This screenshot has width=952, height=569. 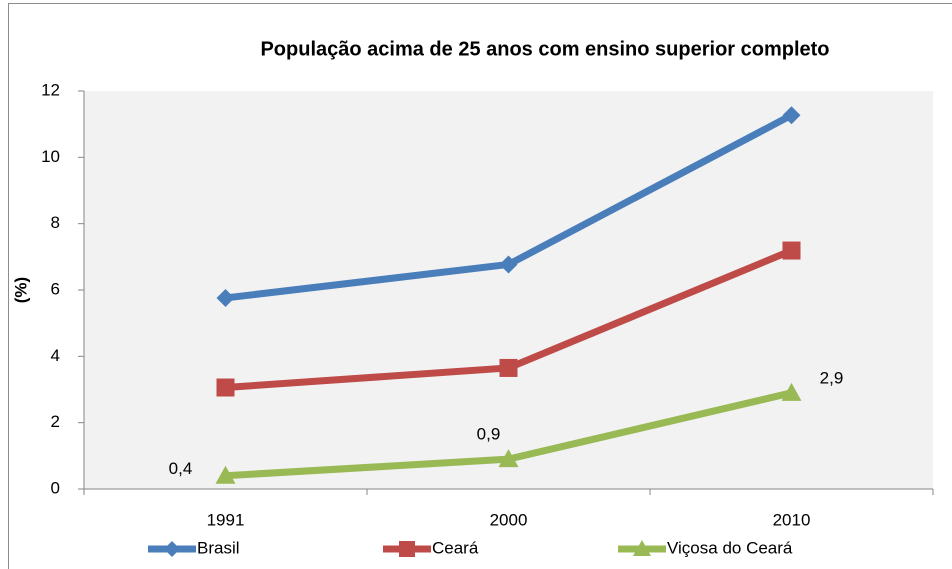 I want to click on y-tick-label: 2, so click(x=55, y=421).